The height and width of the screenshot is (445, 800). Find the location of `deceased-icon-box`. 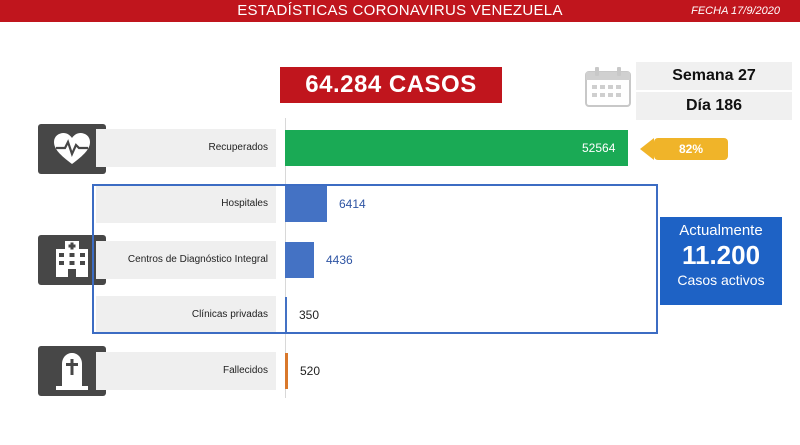

deceased-icon-box is located at coordinates (72, 371).